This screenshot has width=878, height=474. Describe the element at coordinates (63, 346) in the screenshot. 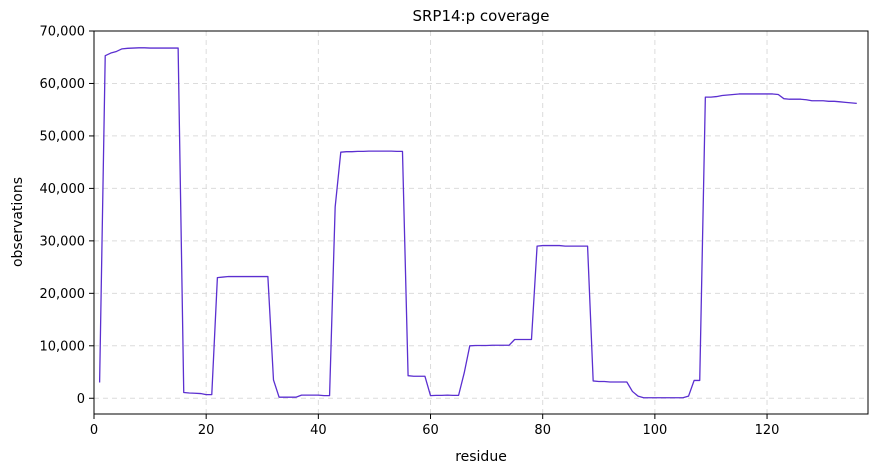

I see `y-tick-label: 10,000` at that location.